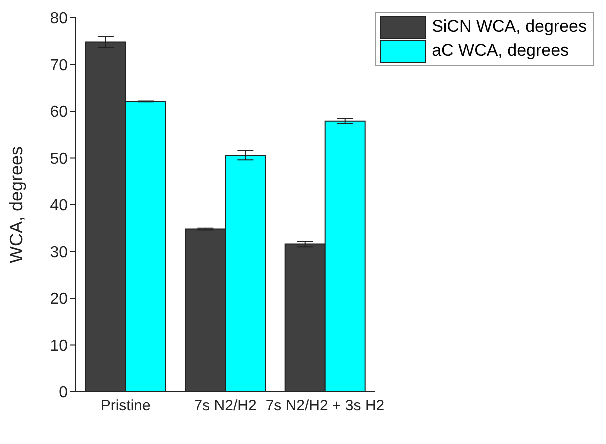  Describe the element at coordinates (59, 346) in the screenshot. I see `y-tick-label: 10` at that location.